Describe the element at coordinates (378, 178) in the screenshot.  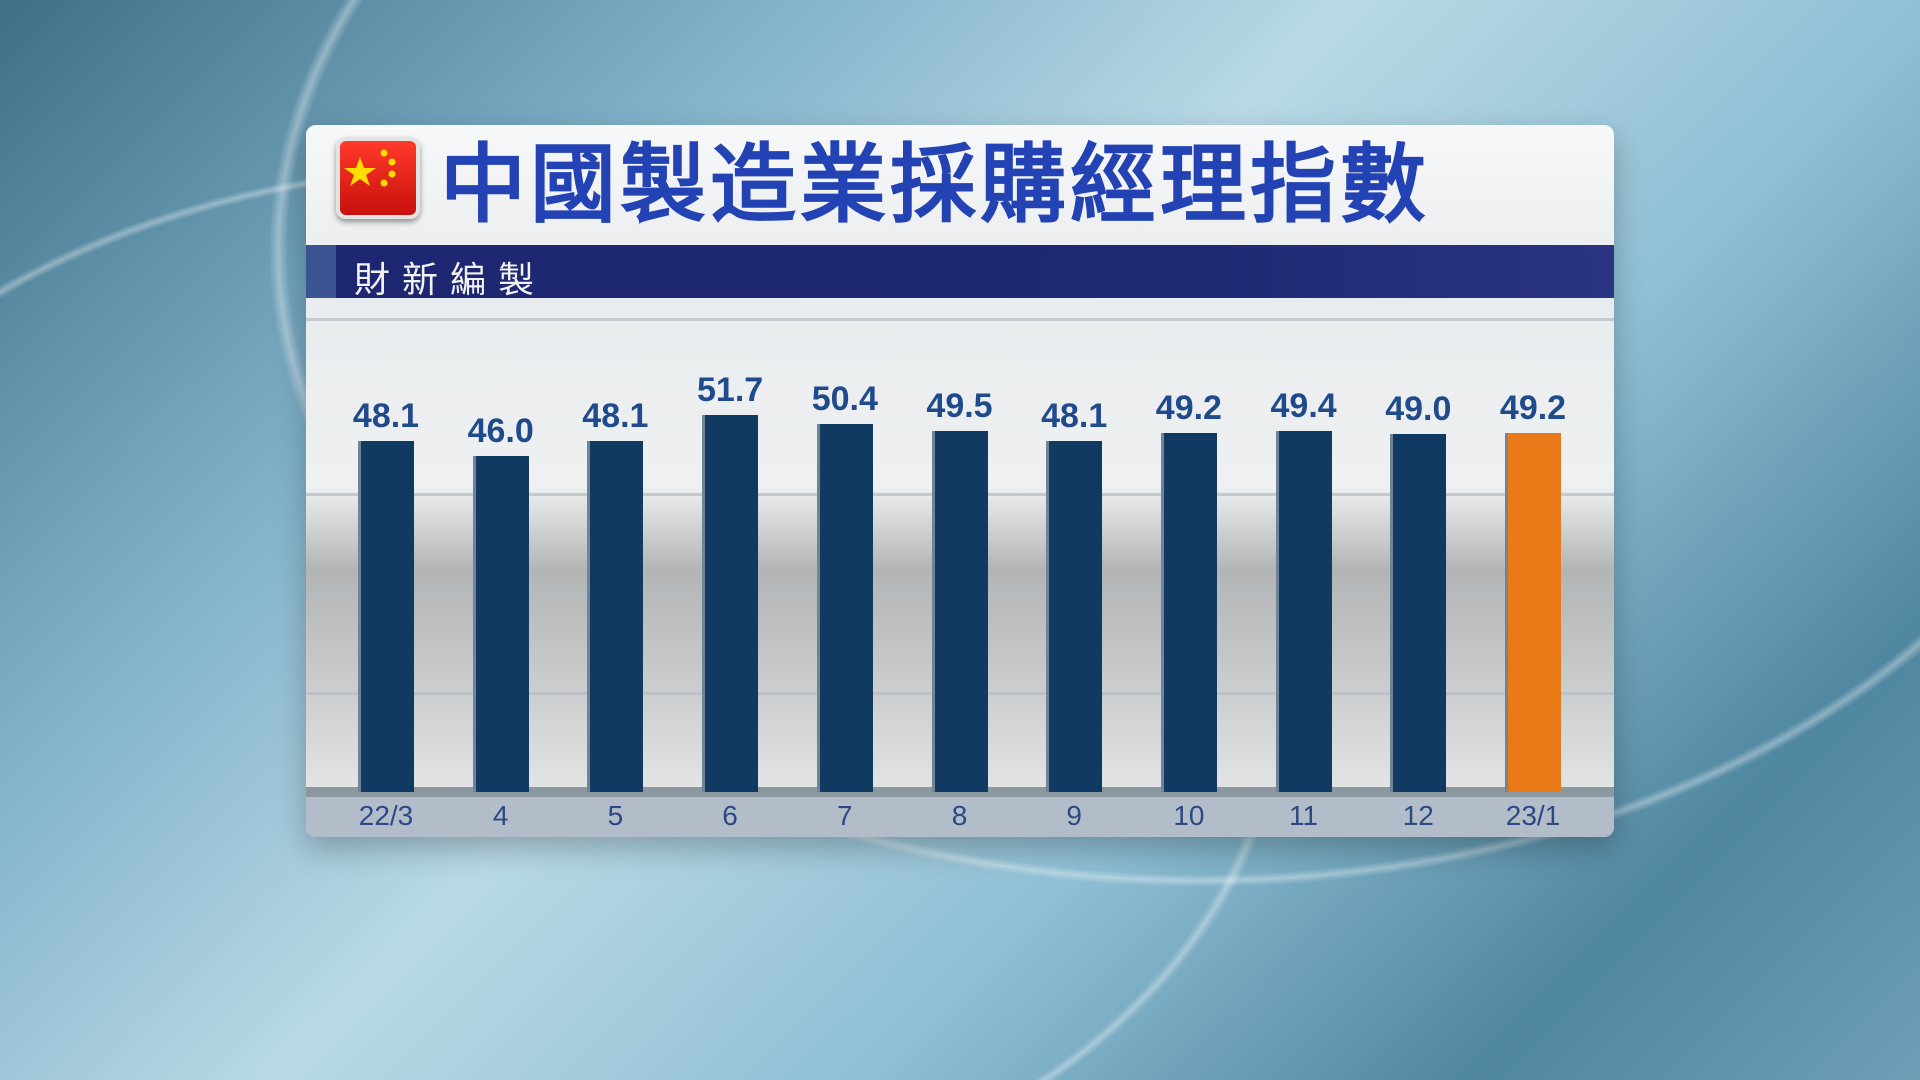
I see `china-flag-icon` at that location.